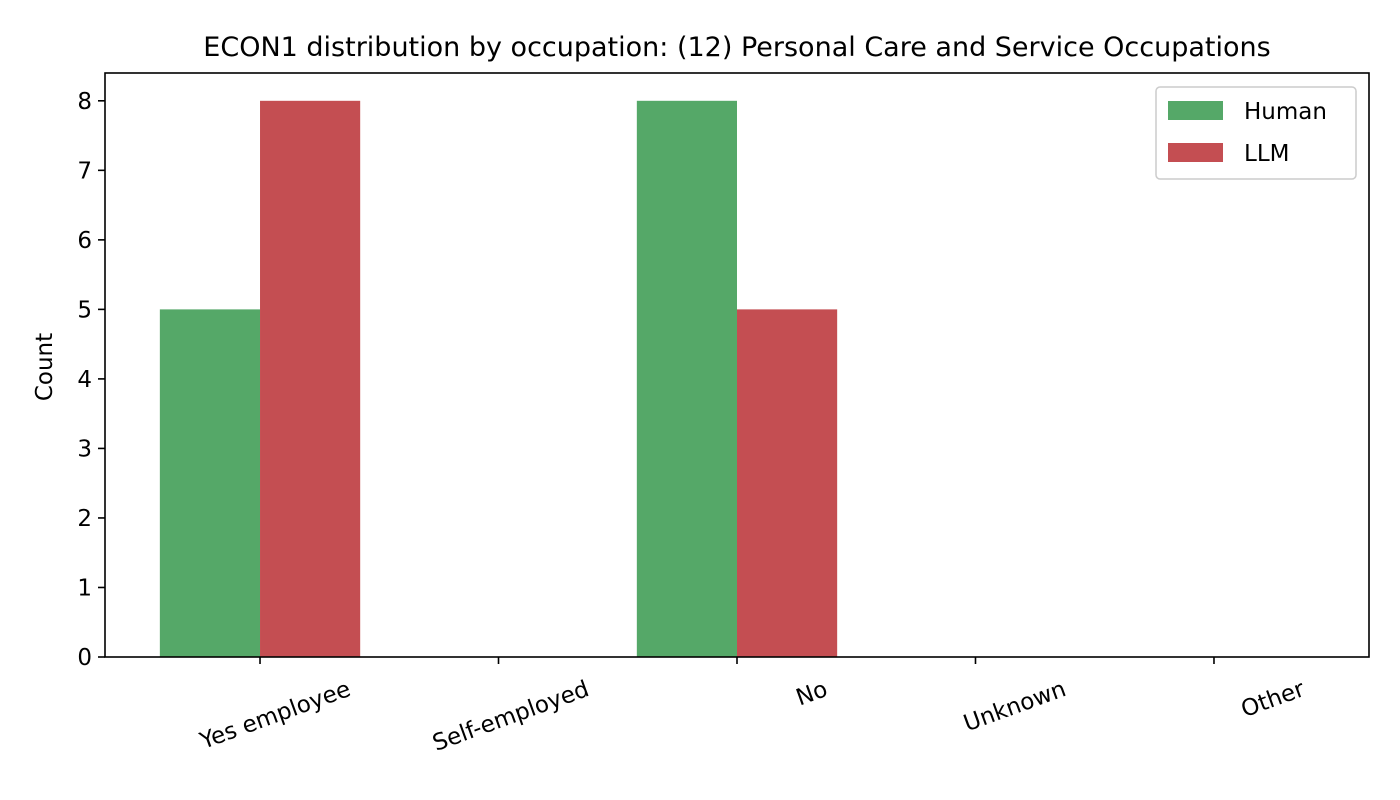  What do you see at coordinates (84, 588) in the screenshot?
I see `y-tick-label: 1` at bounding box center [84, 588].